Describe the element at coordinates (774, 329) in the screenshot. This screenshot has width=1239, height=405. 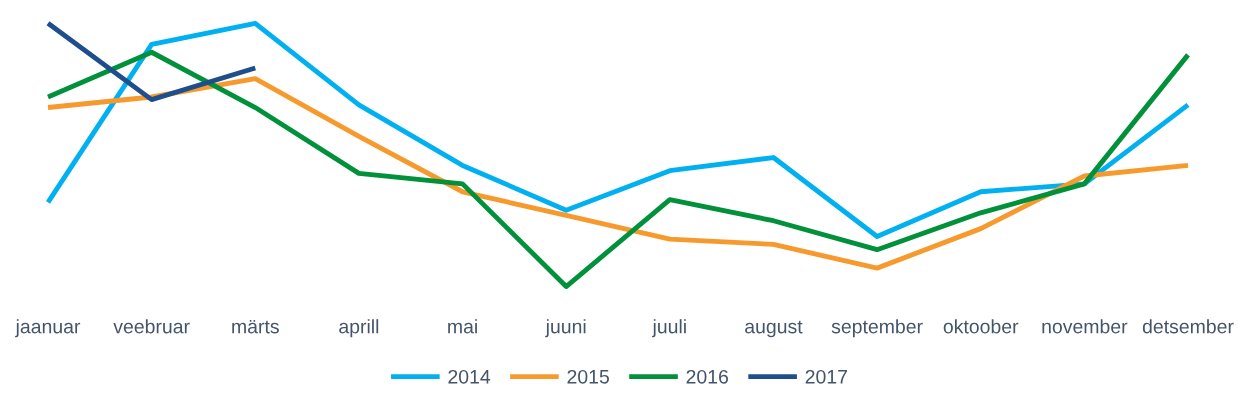
I see `x-tick-label: august` at that location.